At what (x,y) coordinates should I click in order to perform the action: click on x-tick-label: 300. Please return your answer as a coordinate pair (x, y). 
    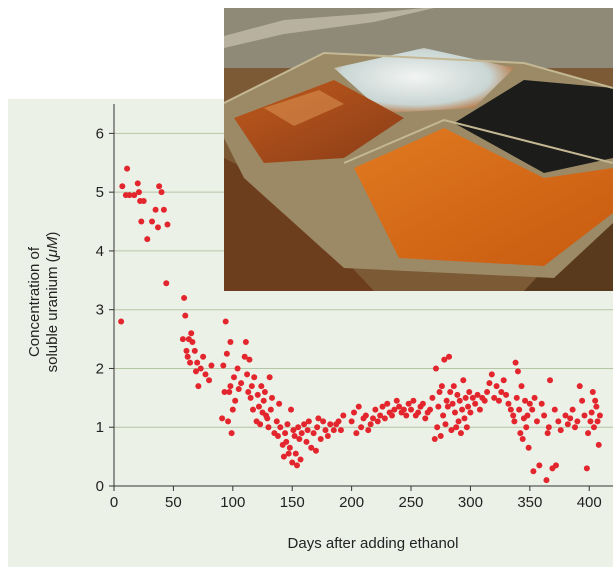
    Looking at the image, I should click on (470, 502).